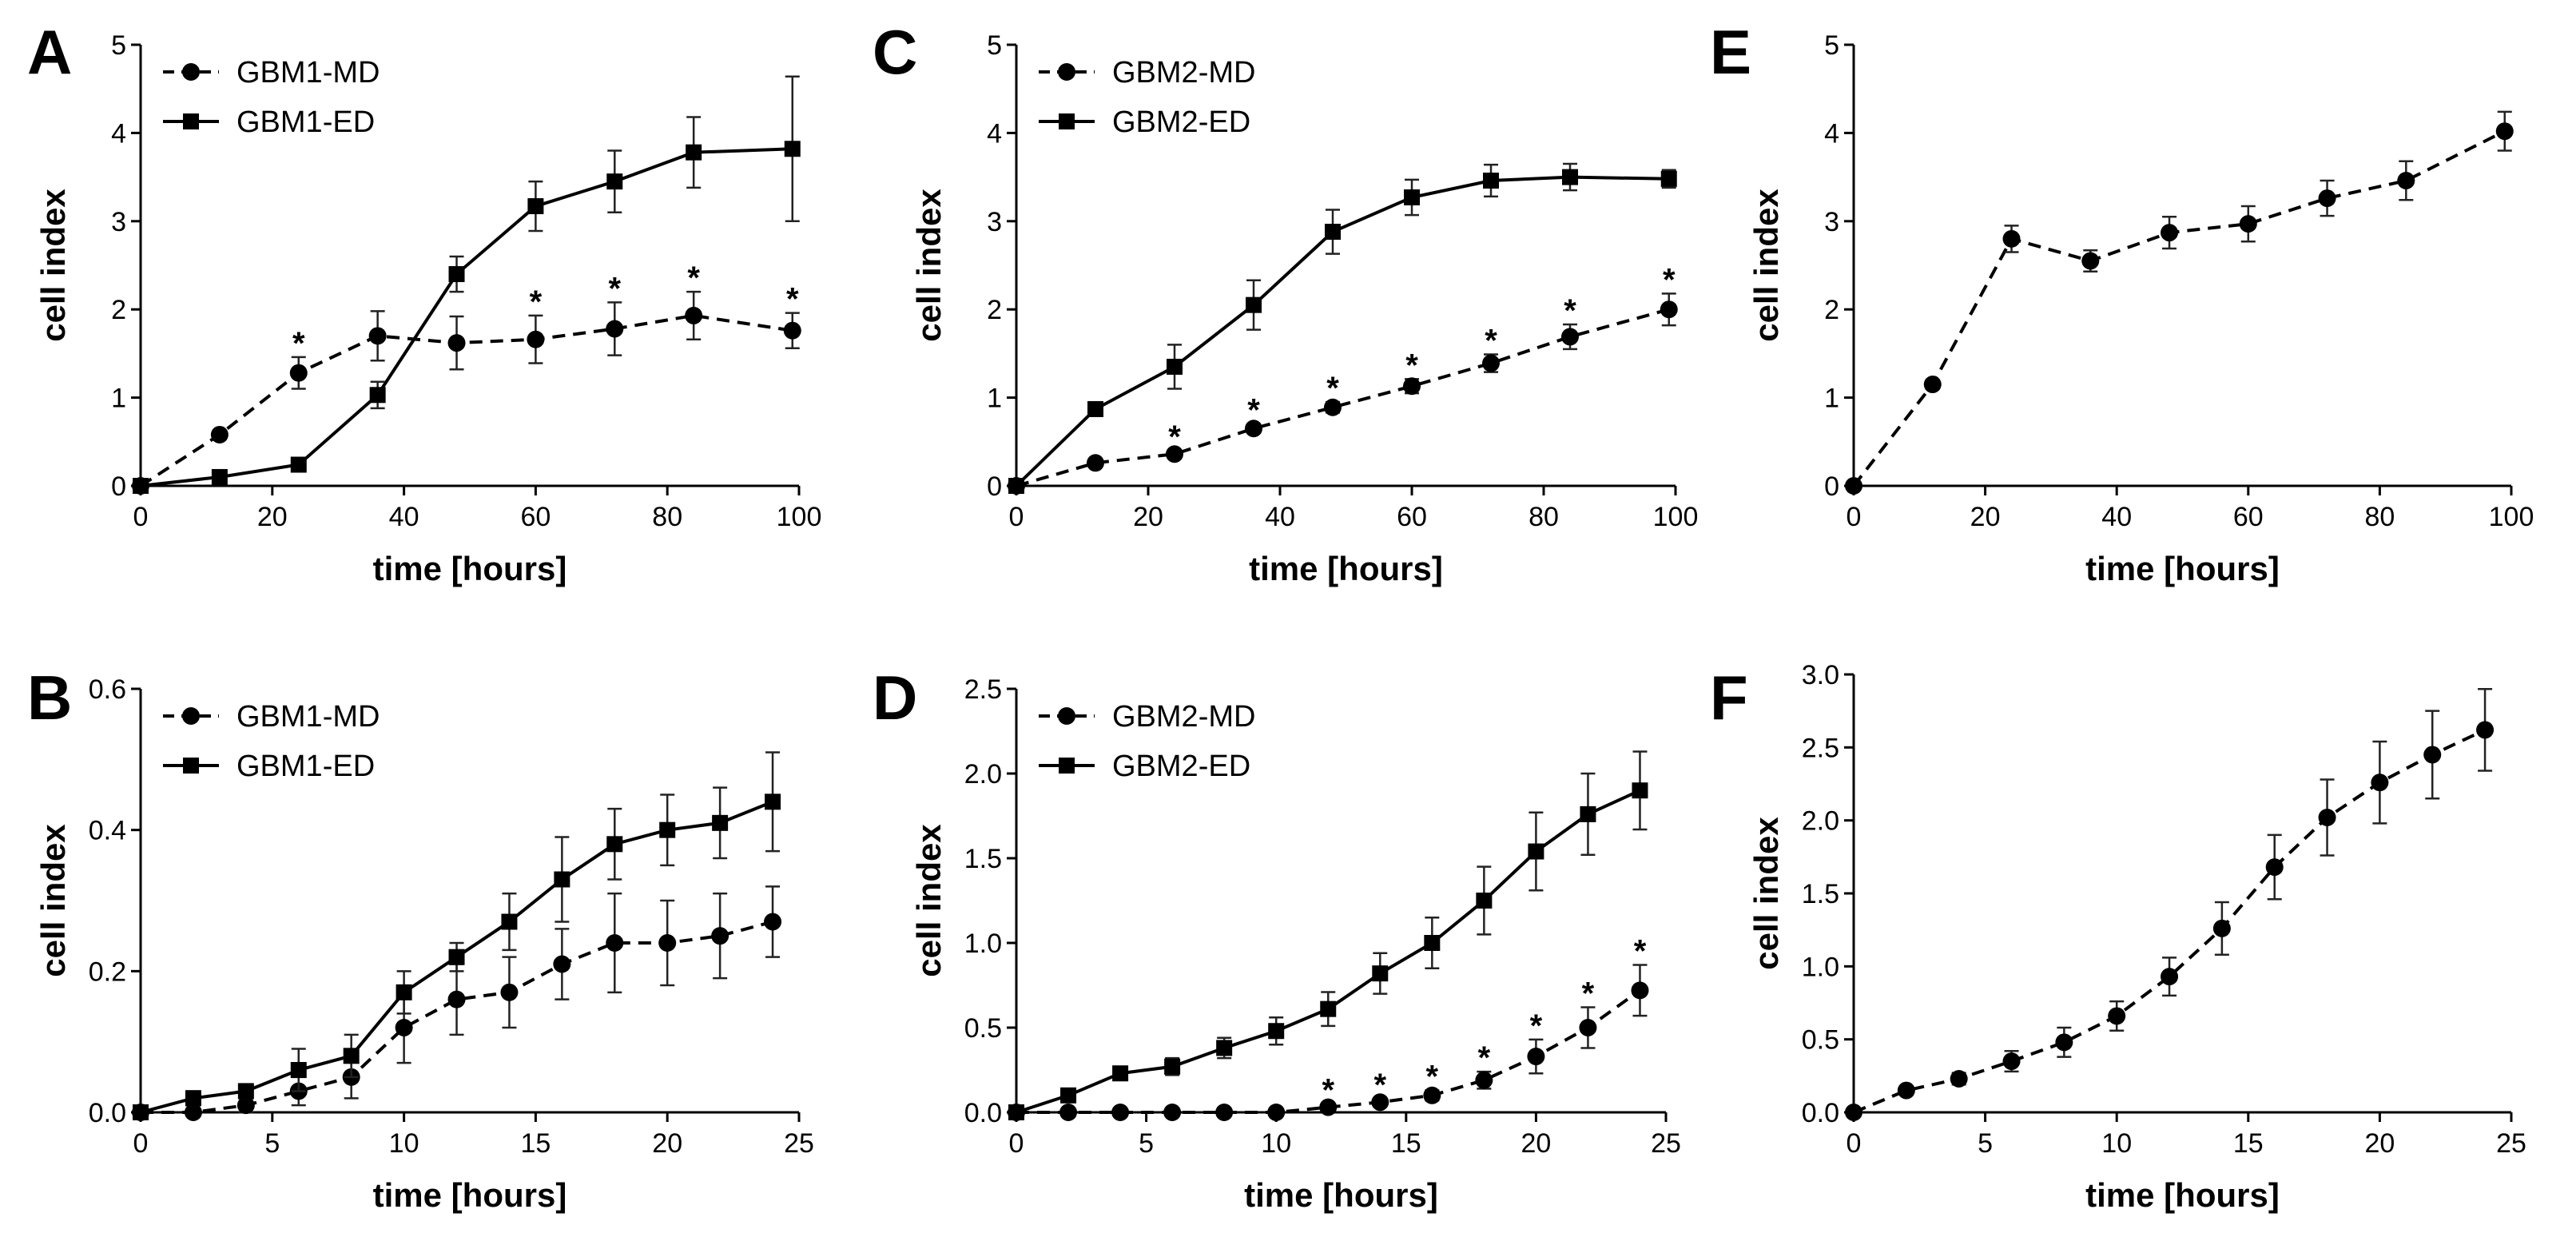 Image resolution: width=2576 pixels, height=1237 pixels. I want to click on y-tick-label: 2.5, so click(983, 689).